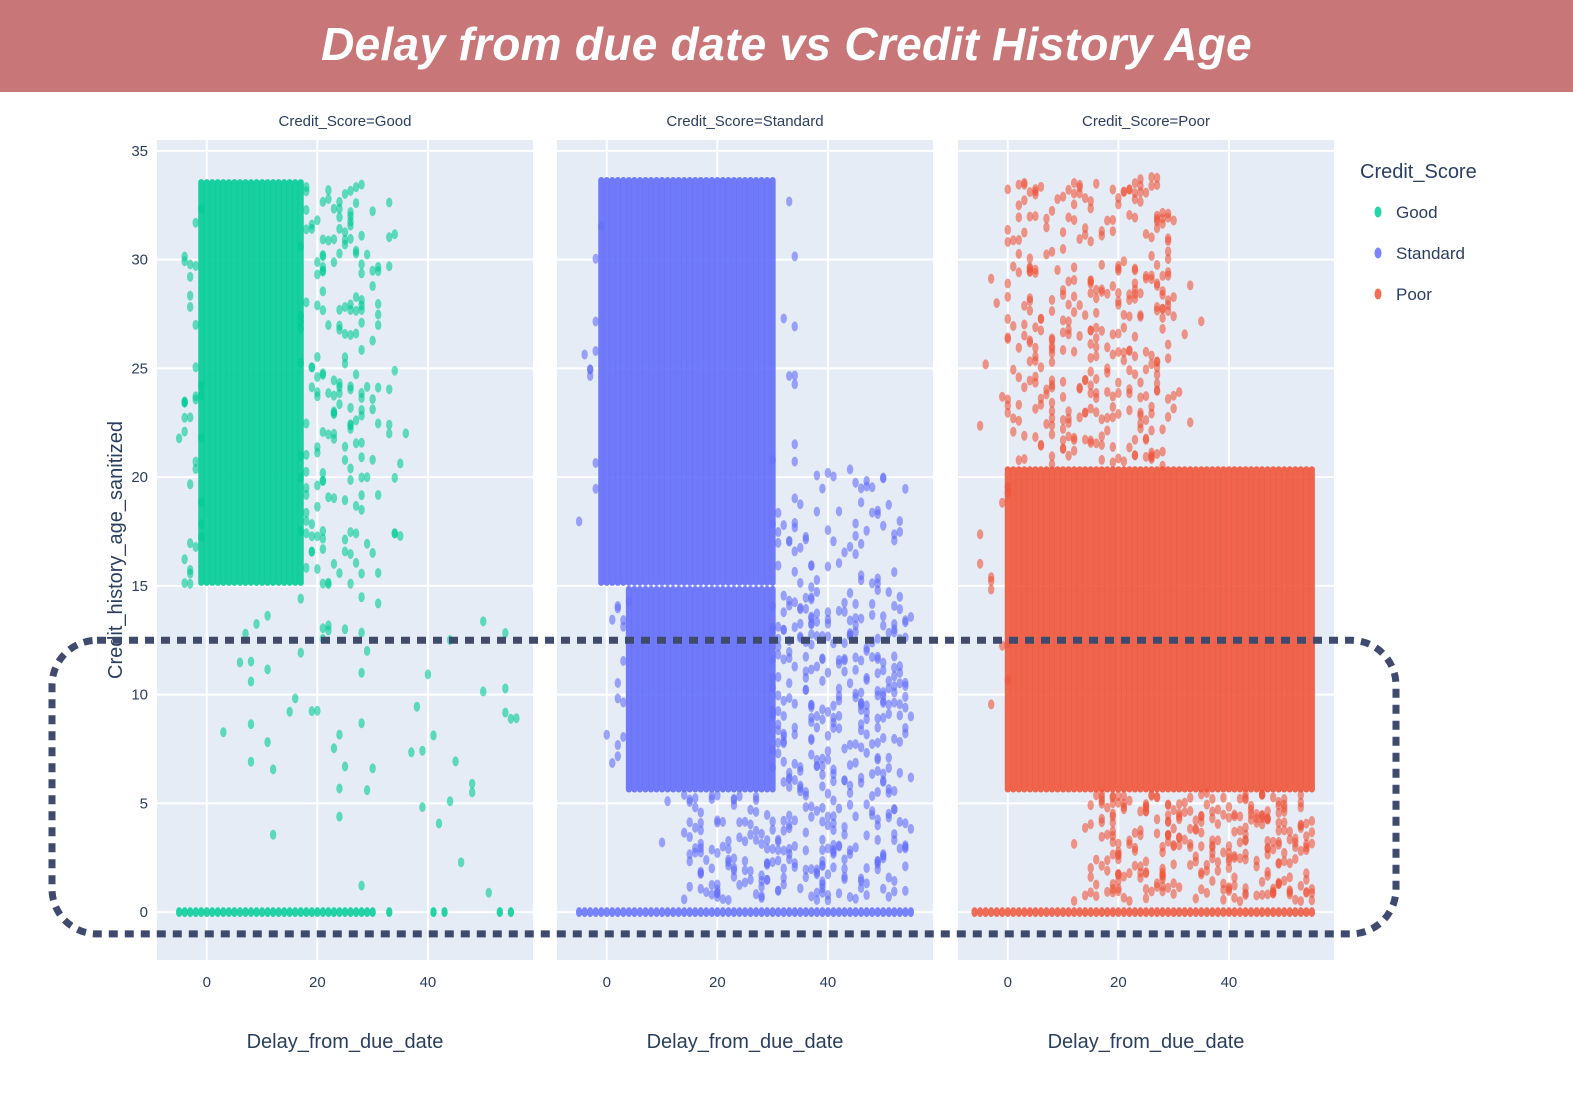 The width and height of the screenshot is (1573, 1107). What do you see at coordinates (1403, 294) in the screenshot?
I see `legend-item-poor: Poor` at bounding box center [1403, 294].